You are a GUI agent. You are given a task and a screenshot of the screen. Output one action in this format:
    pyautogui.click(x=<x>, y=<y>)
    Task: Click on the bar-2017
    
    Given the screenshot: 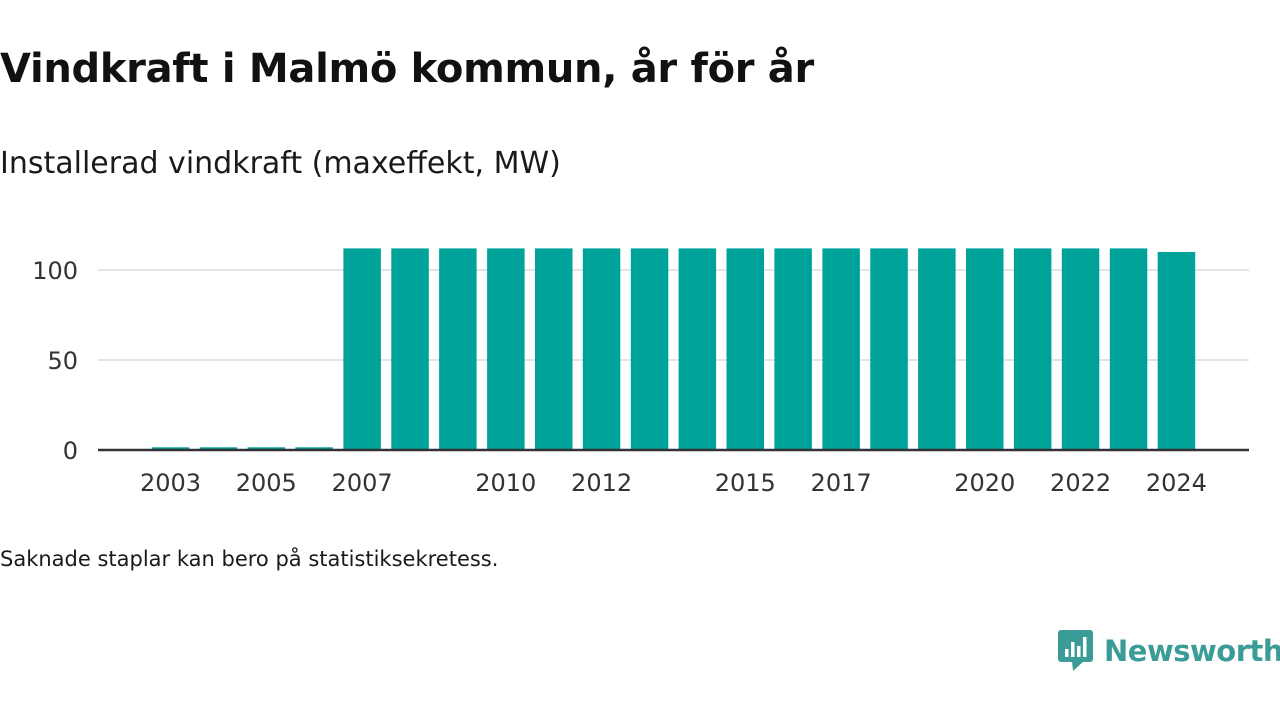 What is the action you would take?
    pyautogui.click(x=841, y=349)
    